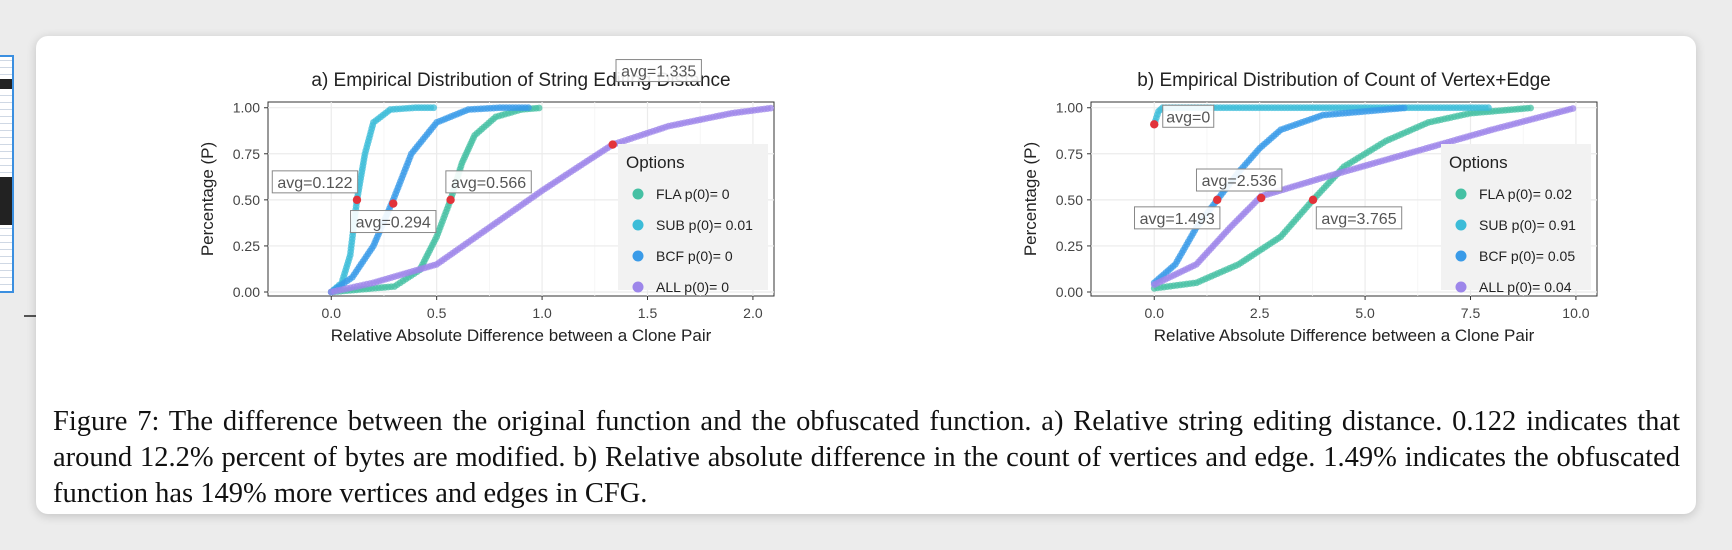 The height and width of the screenshot is (550, 1732). What do you see at coordinates (694, 256) in the screenshot?
I see `legend-entry-label: BCF p(0)= 0` at bounding box center [694, 256].